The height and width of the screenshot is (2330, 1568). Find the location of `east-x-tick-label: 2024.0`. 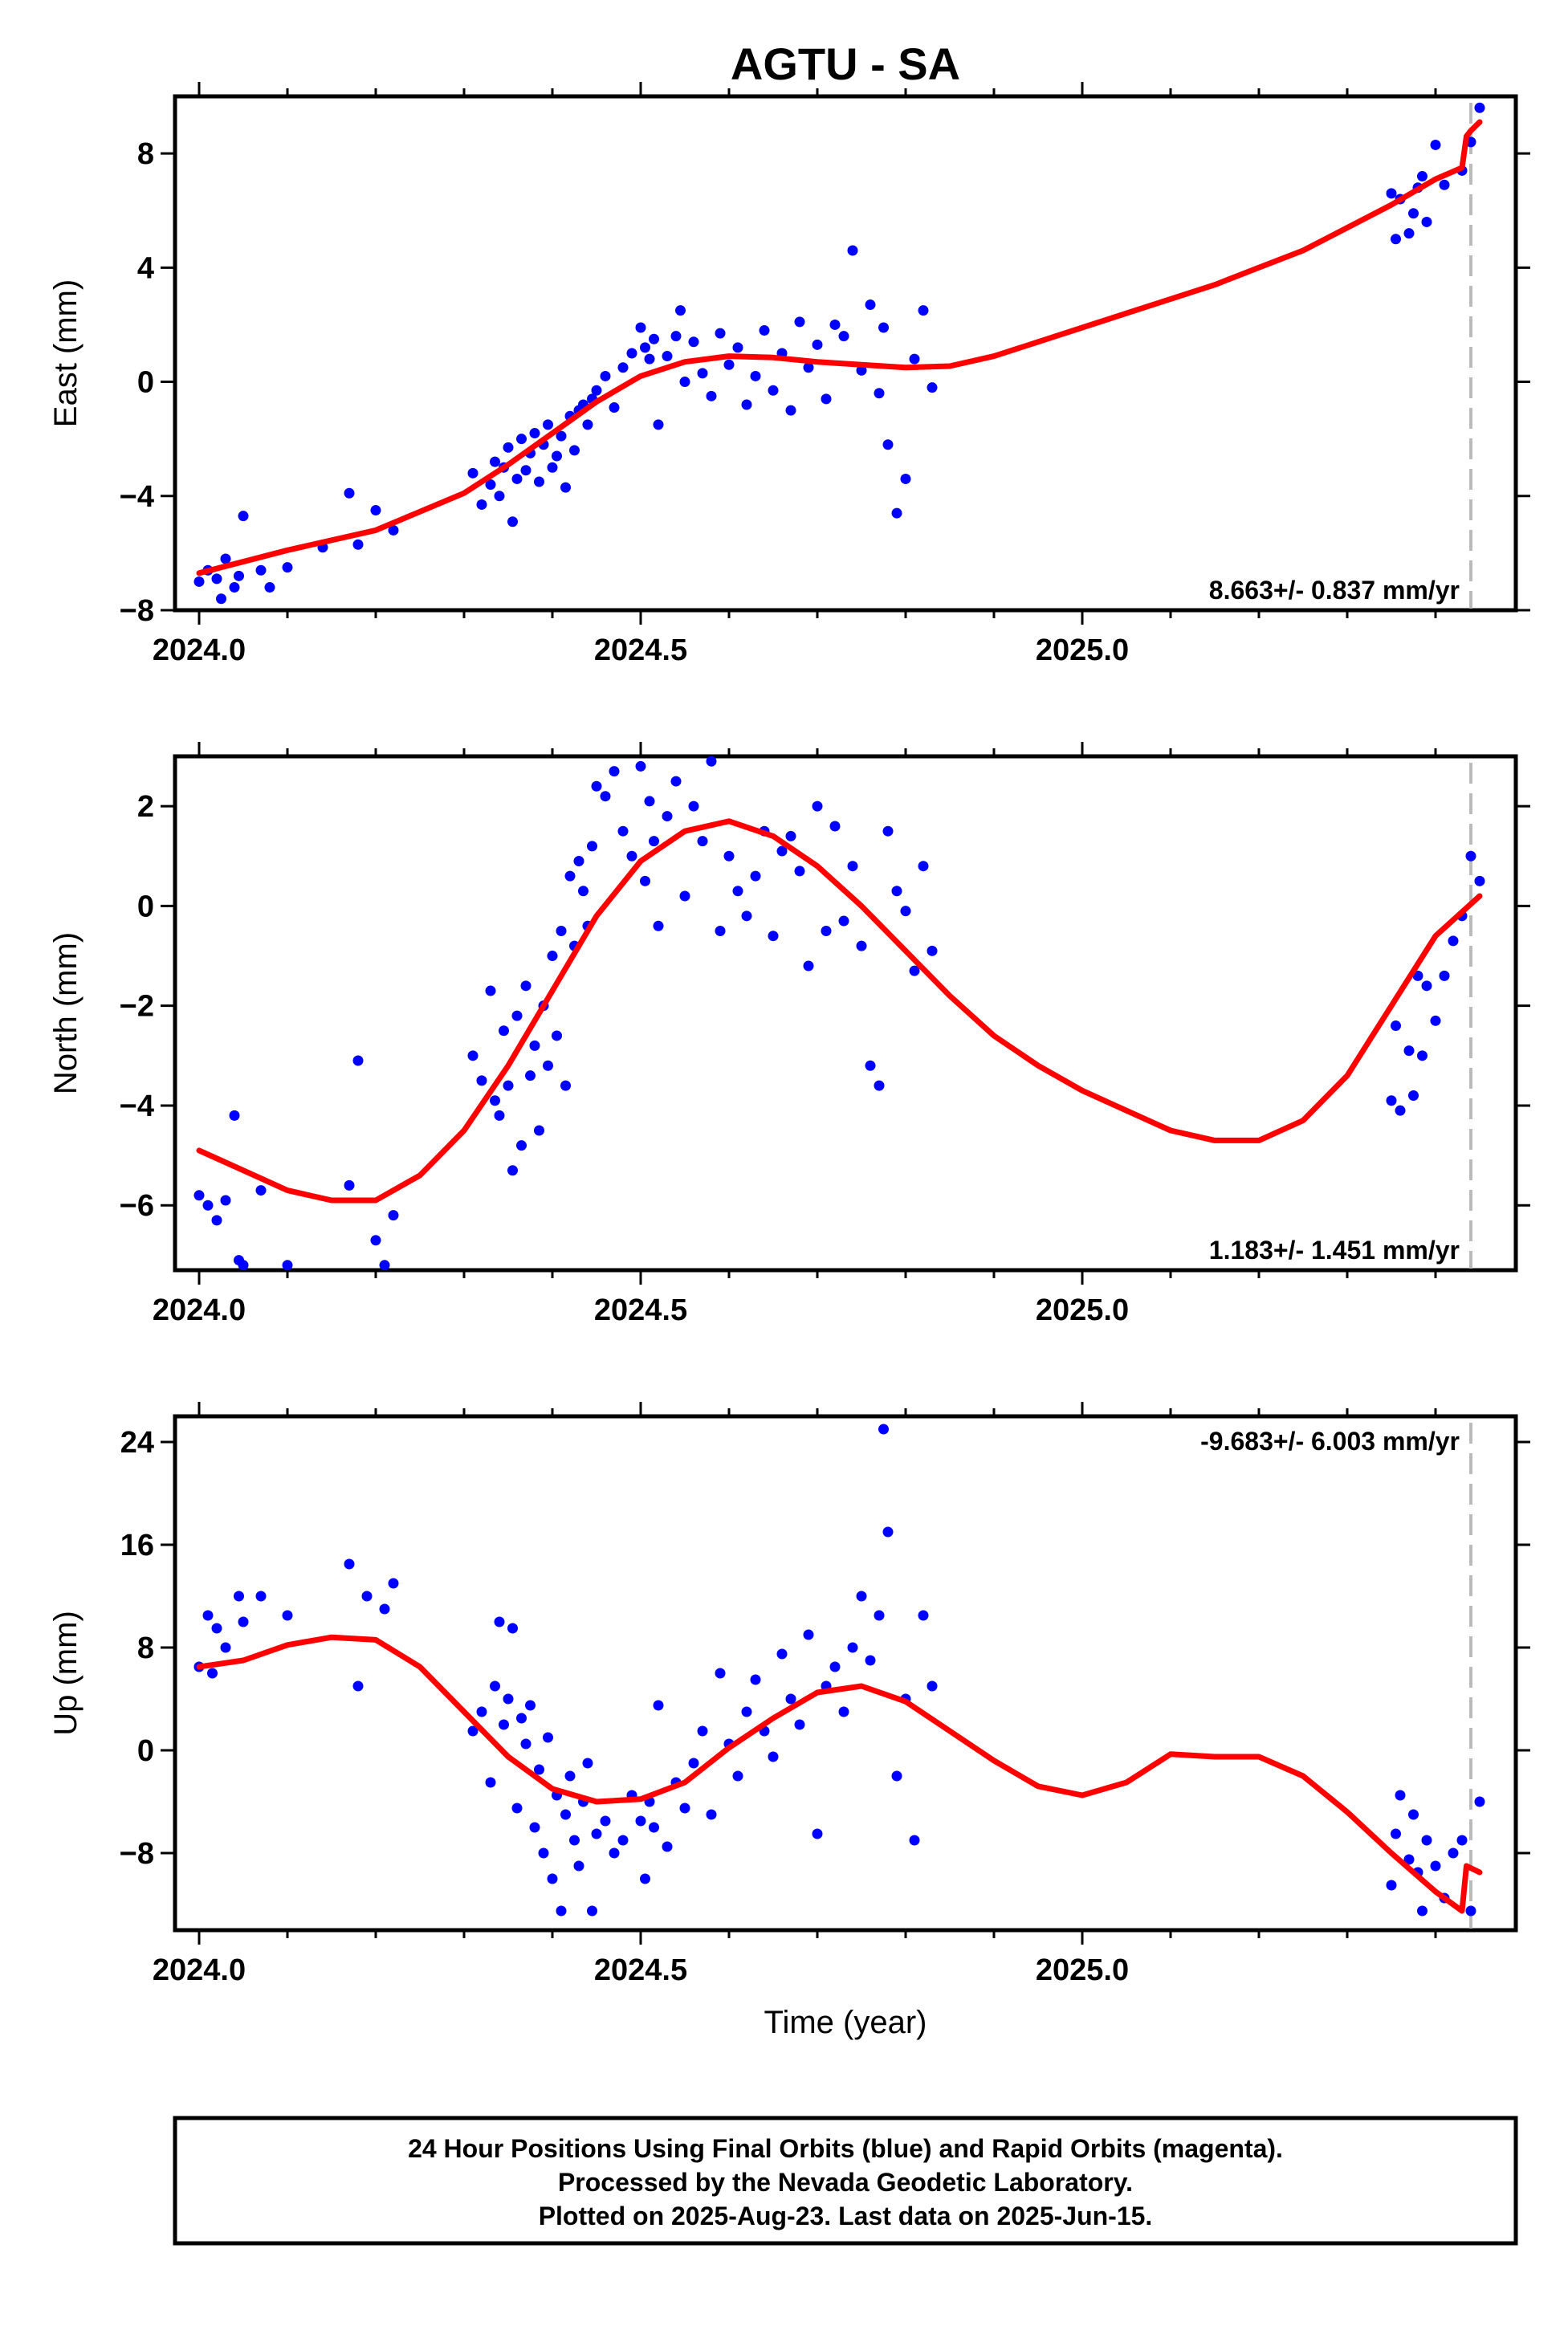

east-x-tick-label: 2024.0 is located at coordinates (199, 650).